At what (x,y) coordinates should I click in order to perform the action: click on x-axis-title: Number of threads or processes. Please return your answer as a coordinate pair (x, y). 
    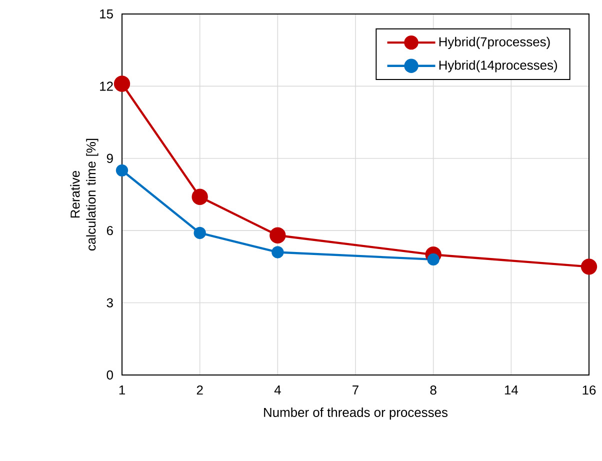
    Looking at the image, I should click on (356, 413).